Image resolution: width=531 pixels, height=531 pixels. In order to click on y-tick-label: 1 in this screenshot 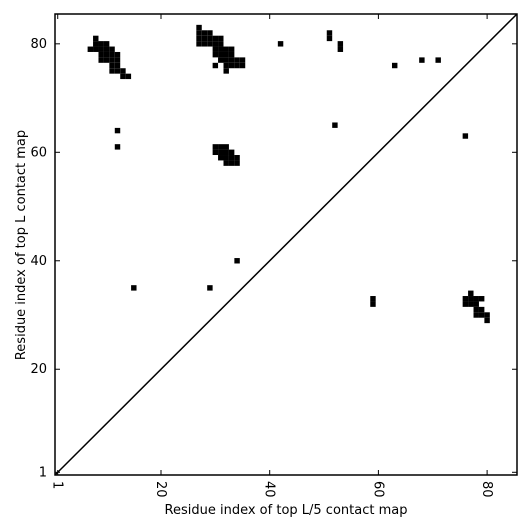, I will do `click(43, 472)`.